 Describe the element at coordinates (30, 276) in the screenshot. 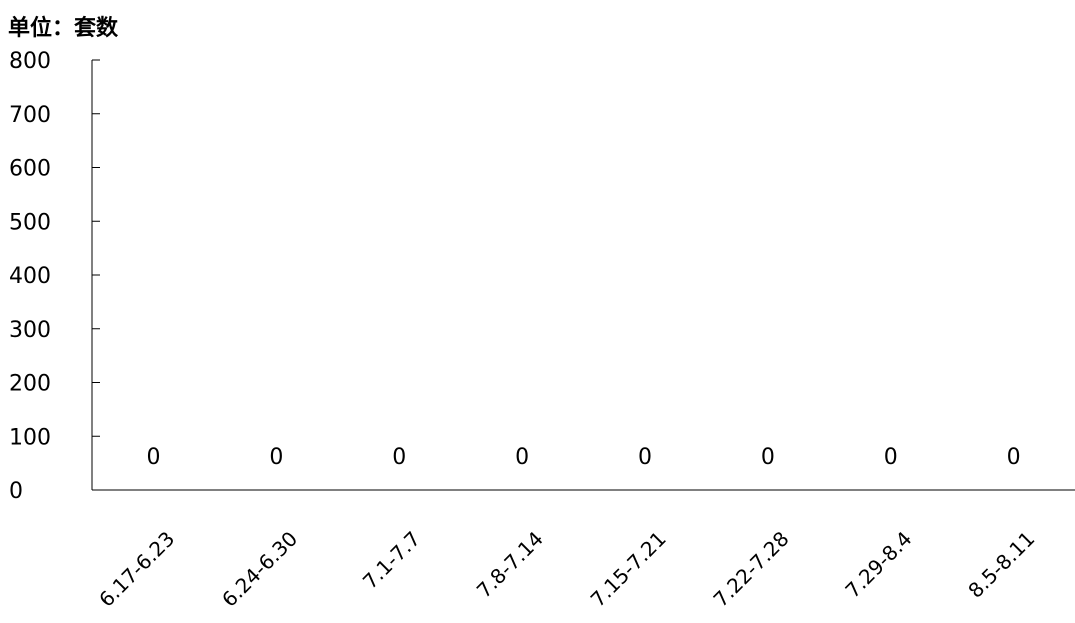

I see `y-tick-label: 400` at that location.